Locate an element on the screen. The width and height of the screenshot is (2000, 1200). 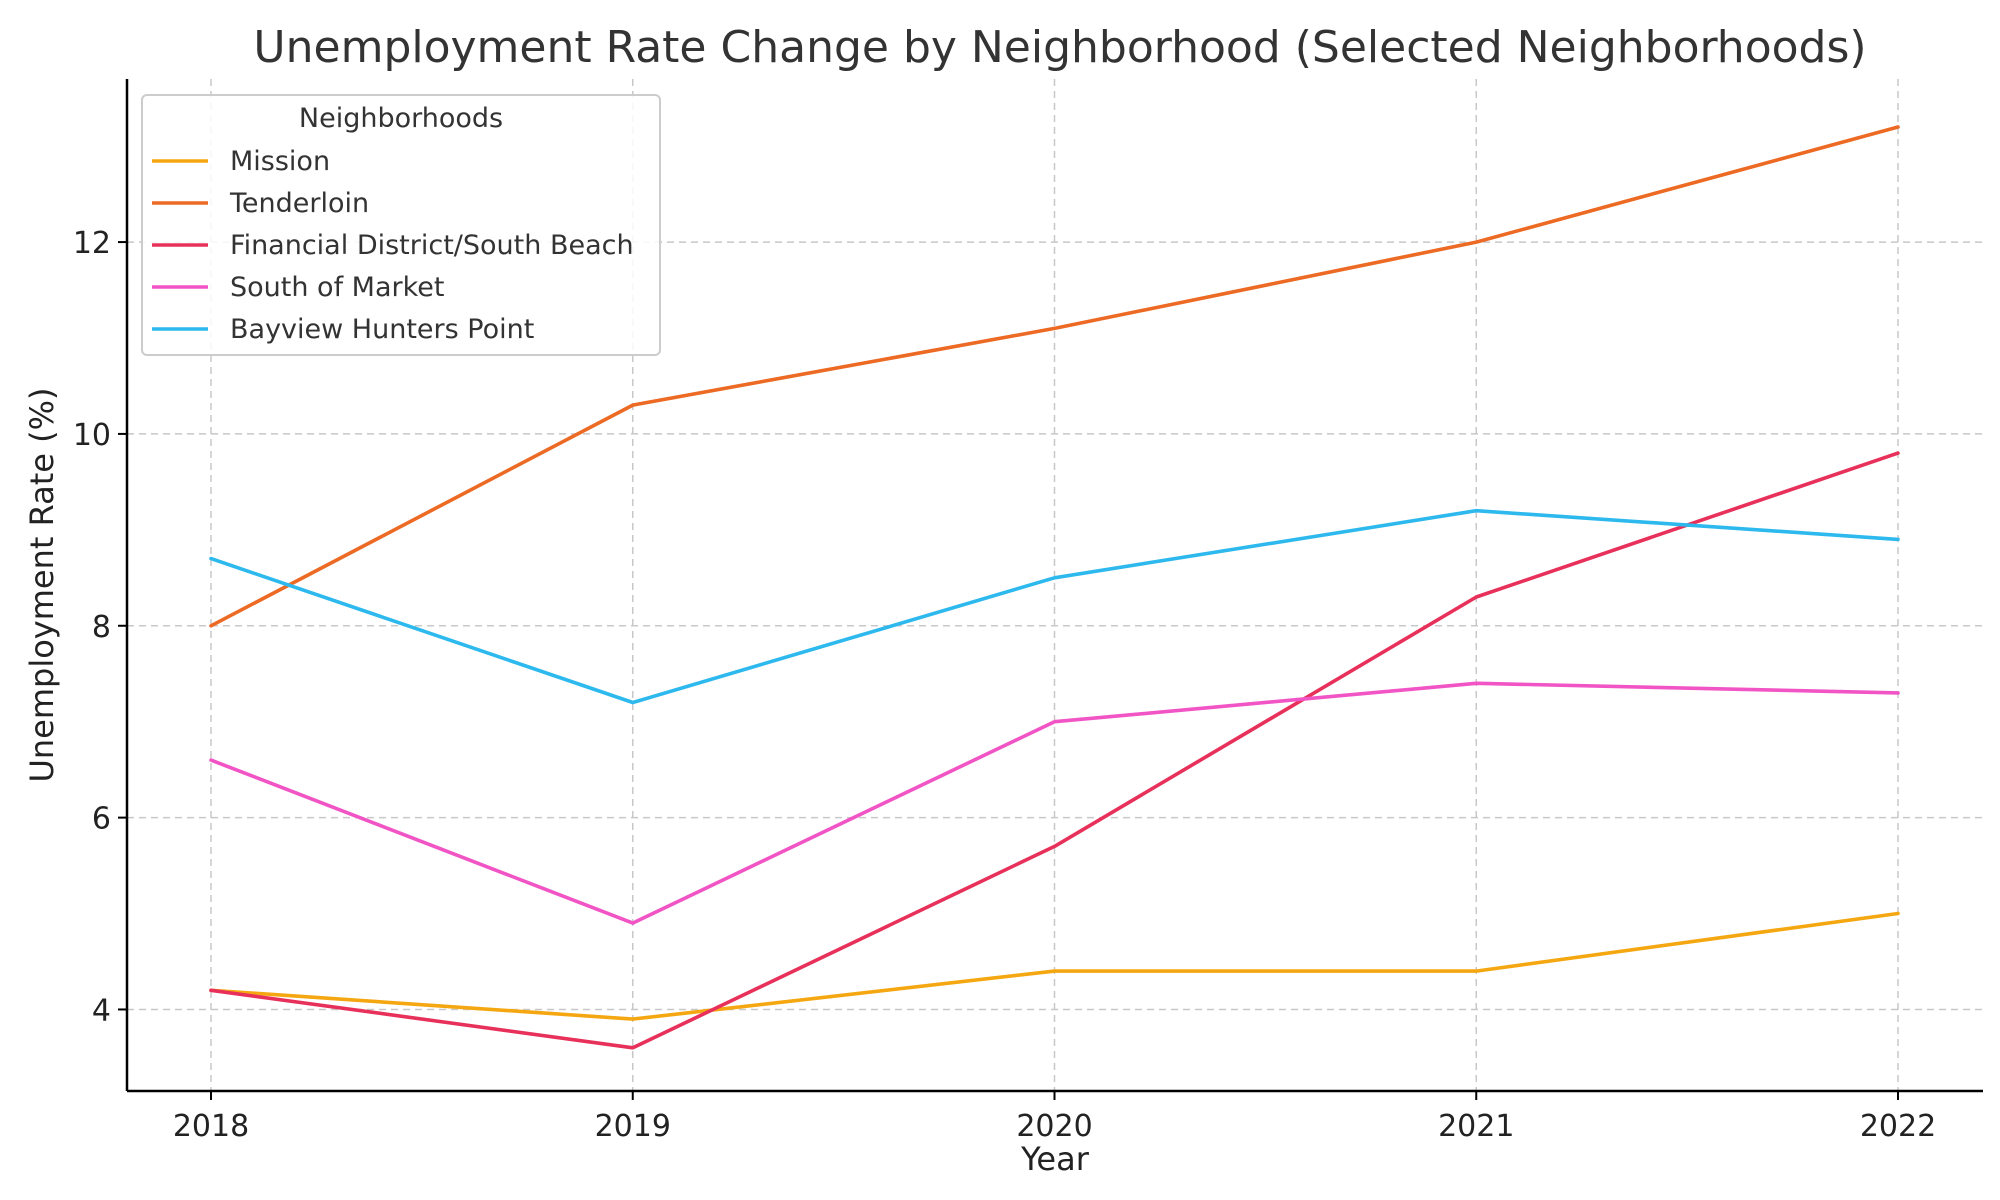
y-tick-label: 10 is located at coordinates (92, 435).